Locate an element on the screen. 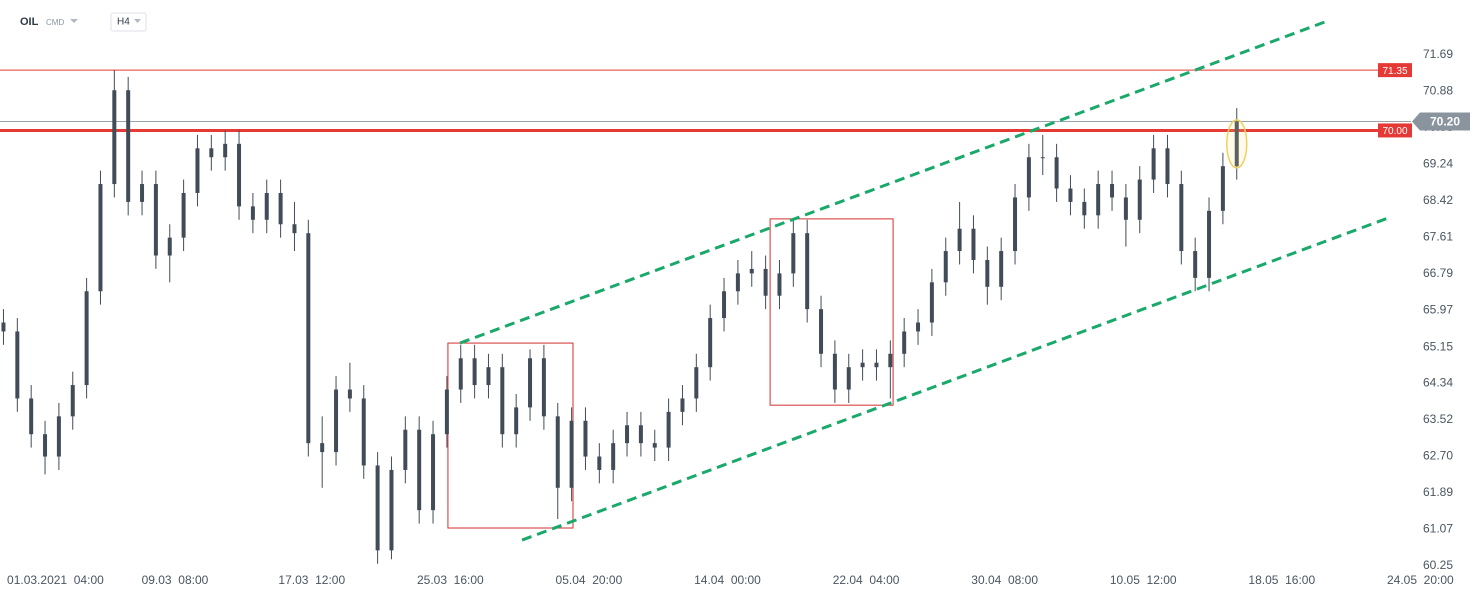  x-tick-label: 01.03.2021 04:00 is located at coordinates (55, 580).